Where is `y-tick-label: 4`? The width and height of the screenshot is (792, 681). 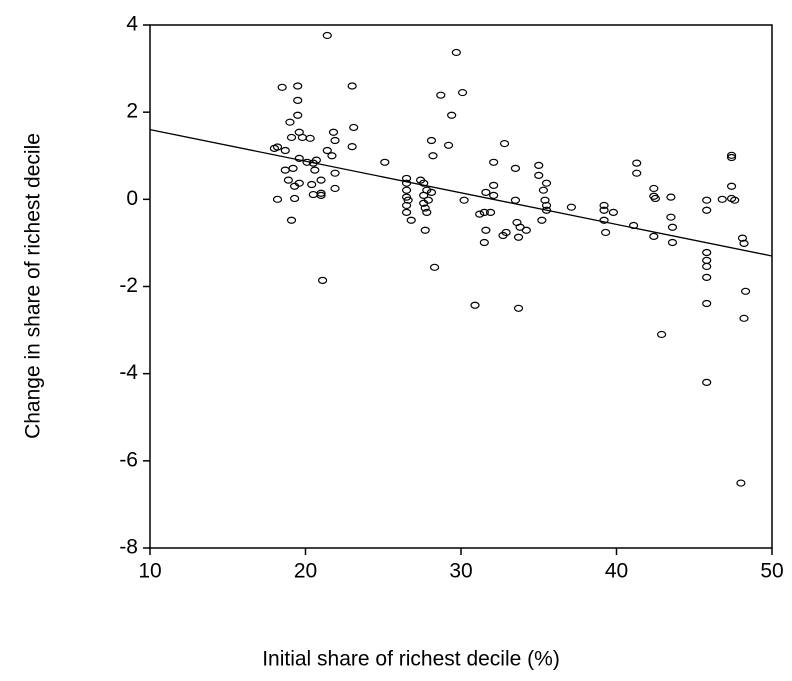 y-tick-label: 4 is located at coordinates (132, 24).